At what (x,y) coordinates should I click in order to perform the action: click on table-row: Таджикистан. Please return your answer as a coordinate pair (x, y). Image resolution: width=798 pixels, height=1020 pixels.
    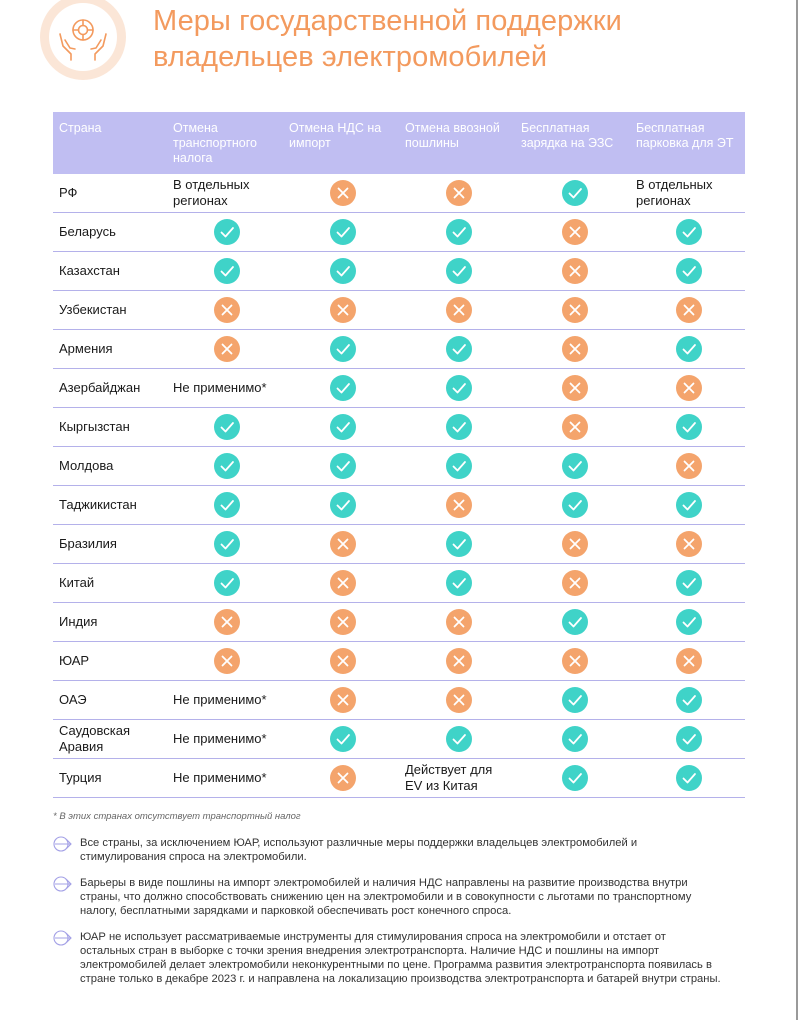
    Looking at the image, I should click on (399, 505).